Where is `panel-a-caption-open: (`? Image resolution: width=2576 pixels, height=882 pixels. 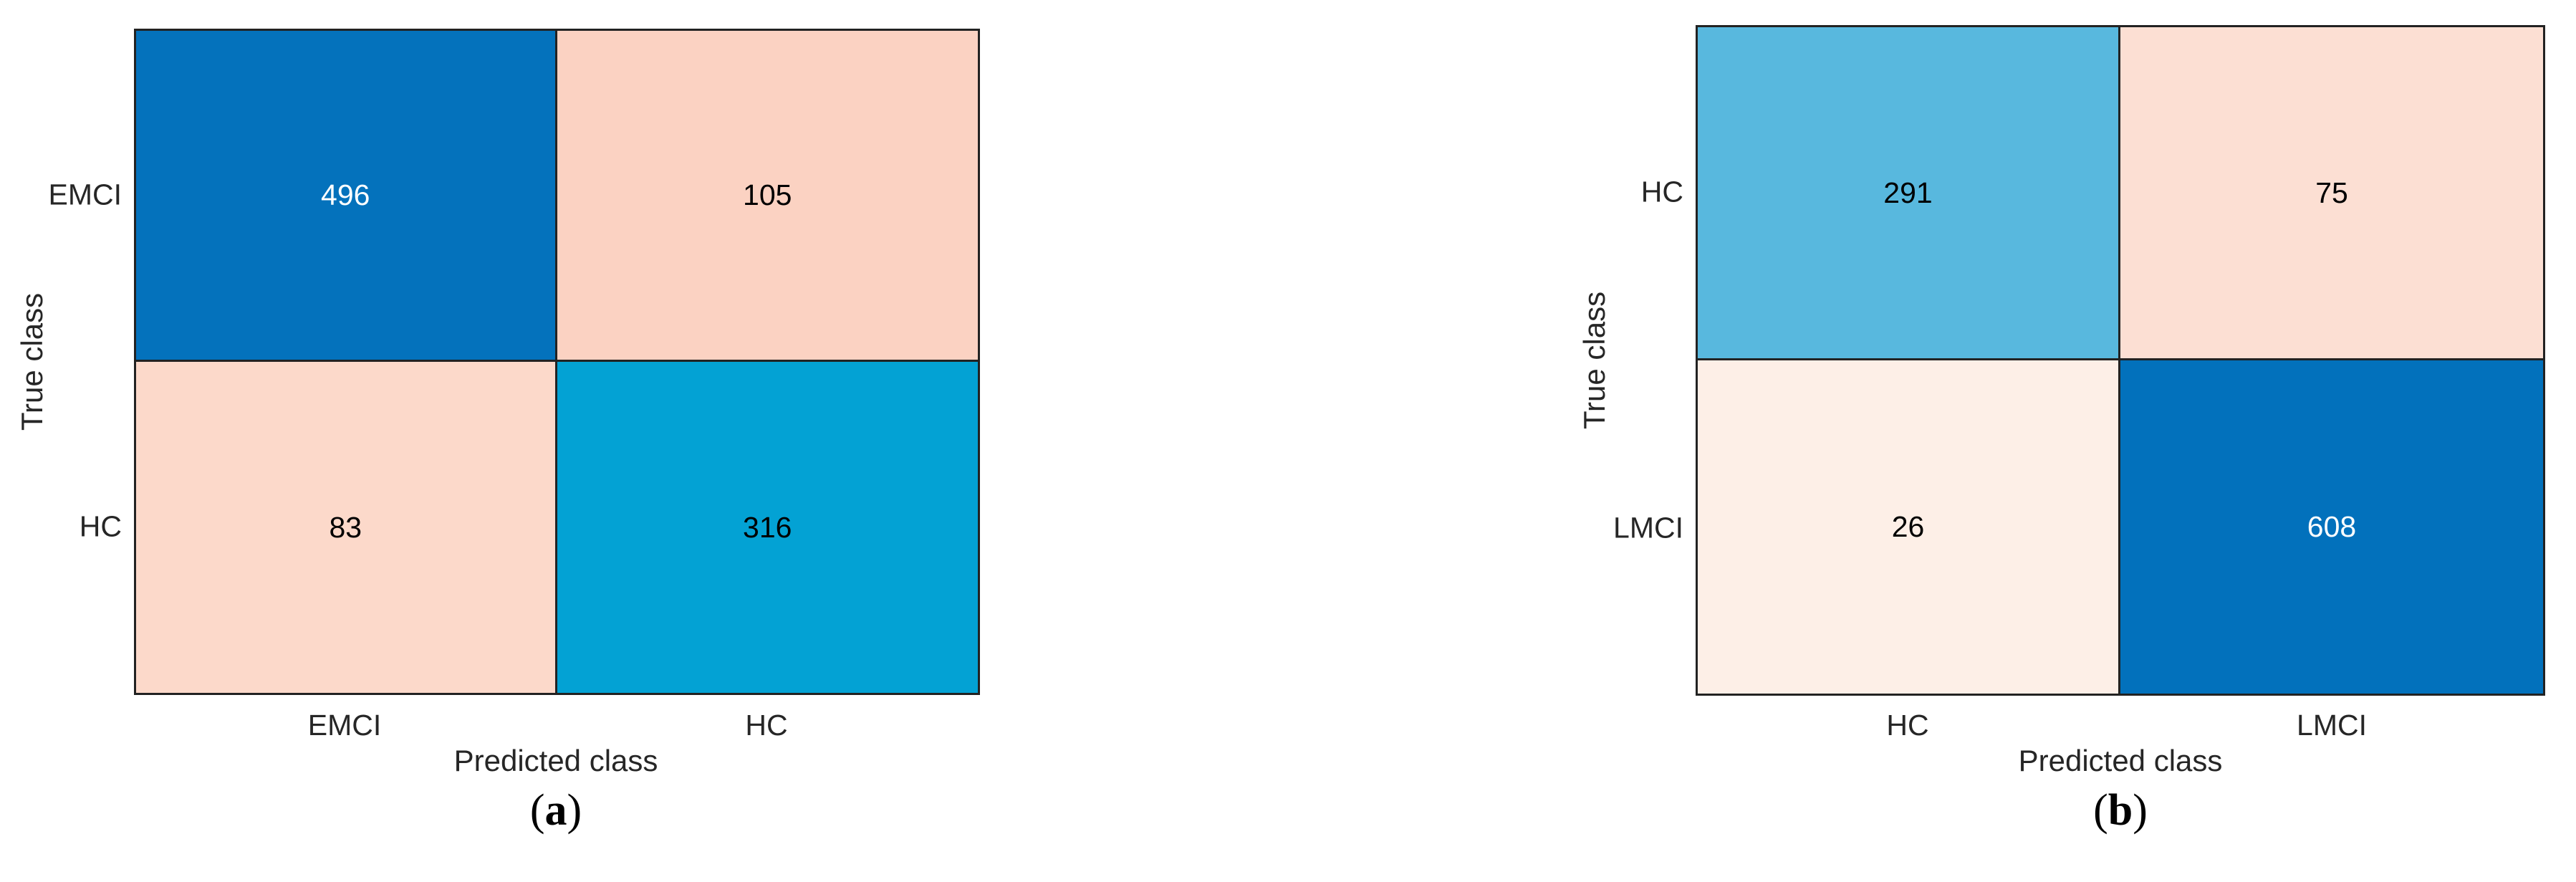 panel-a-caption-open: ( is located at coordinates (537, 810).